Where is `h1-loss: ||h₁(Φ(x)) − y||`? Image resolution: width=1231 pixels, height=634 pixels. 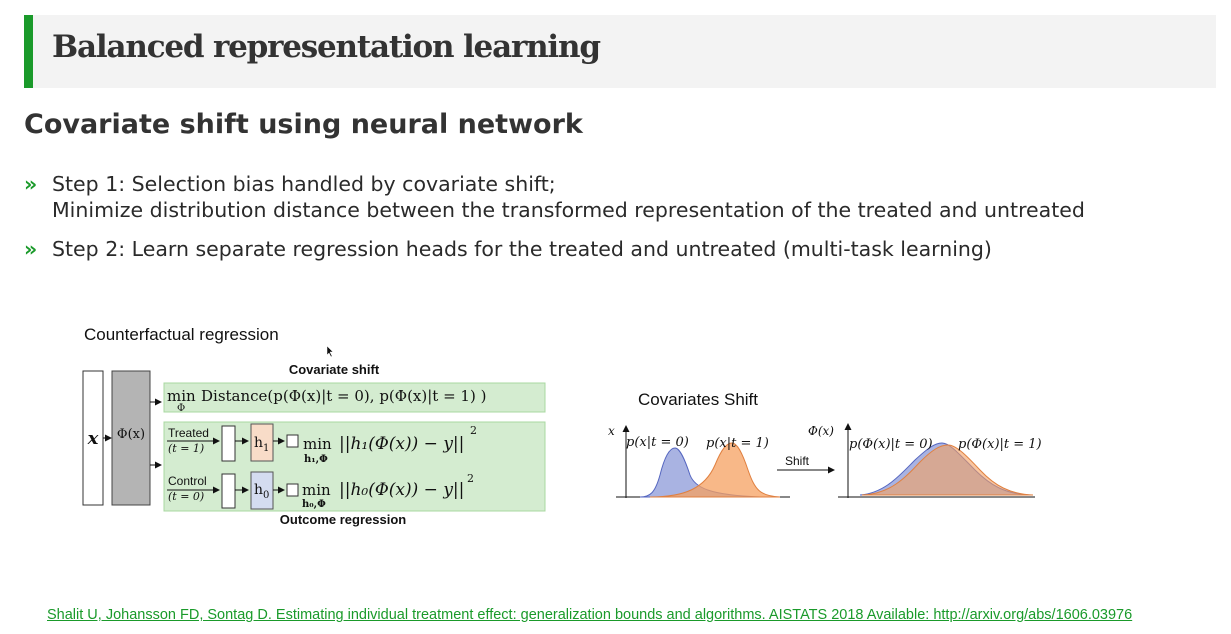 h1-loss: ||h₁(Φ(x)) − y|| is located at coordinates (401, 444).